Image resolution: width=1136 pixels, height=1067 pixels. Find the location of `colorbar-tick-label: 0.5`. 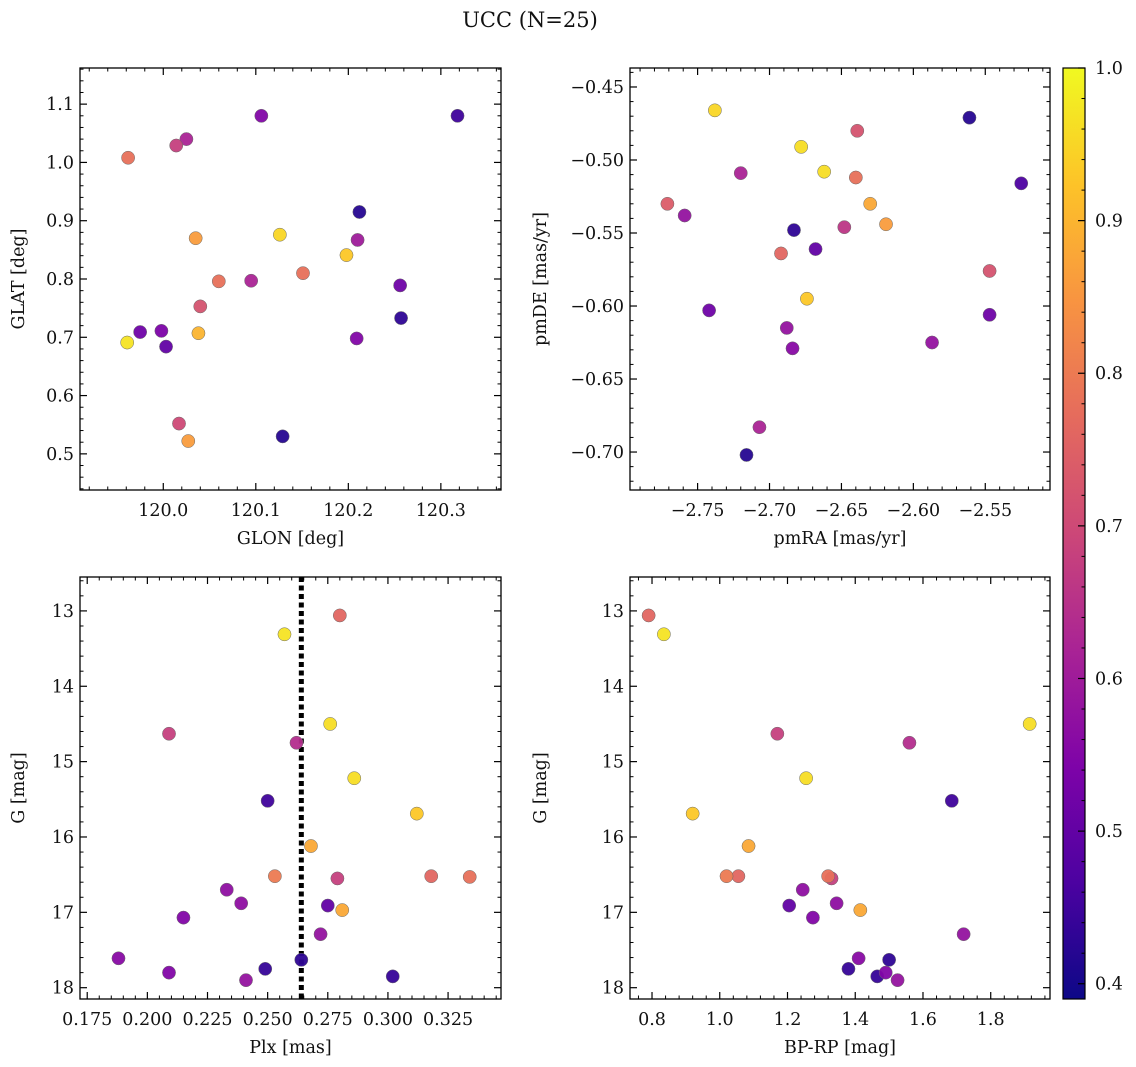

colorbar-tick-label: 0.5 is located at coordinates (1109, 832).